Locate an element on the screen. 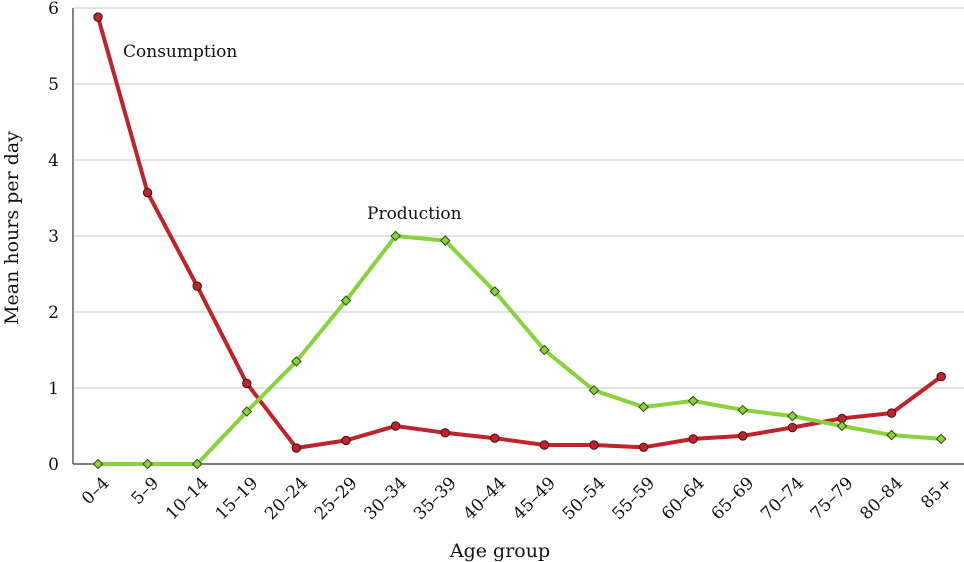  x-tick-label: 60–64 is located at coordinates (683, 498).